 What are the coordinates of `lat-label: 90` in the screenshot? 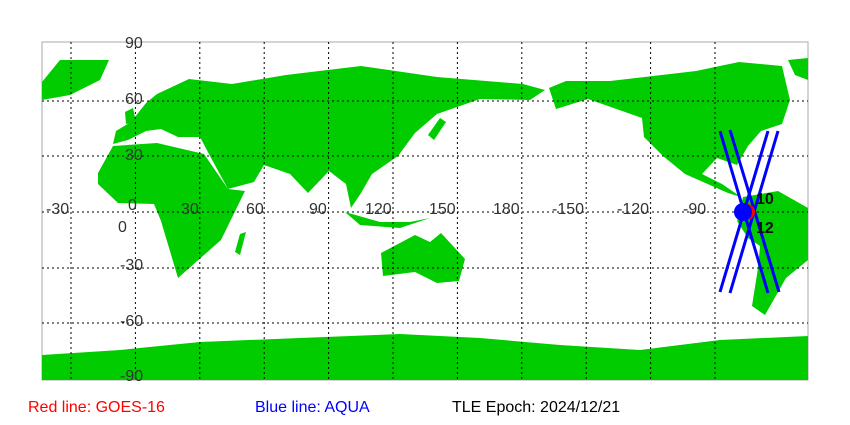 It's located at (134, 43).